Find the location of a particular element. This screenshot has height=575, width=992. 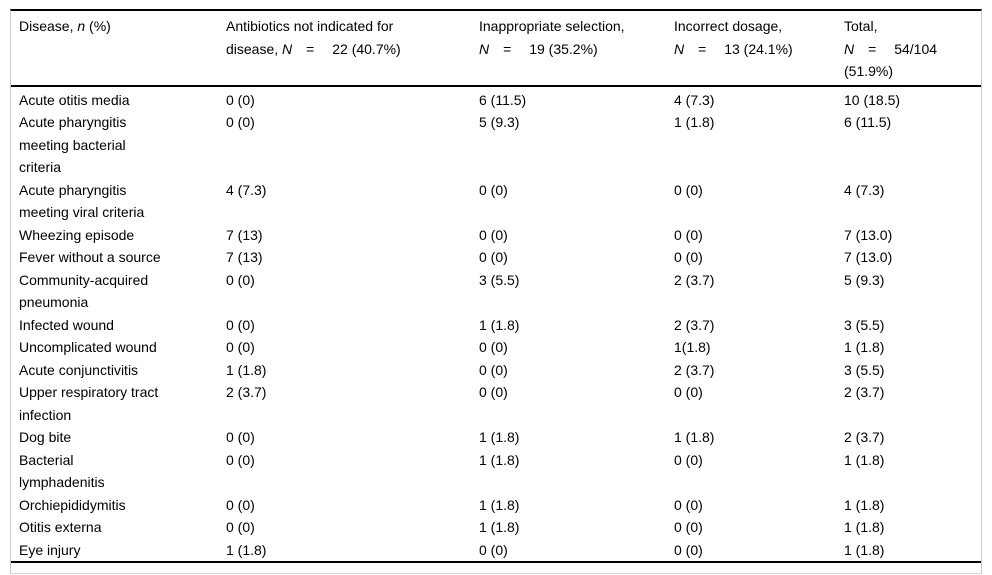

header-text: = 54/104 (51.9%) is located at coordinates (891, 60).